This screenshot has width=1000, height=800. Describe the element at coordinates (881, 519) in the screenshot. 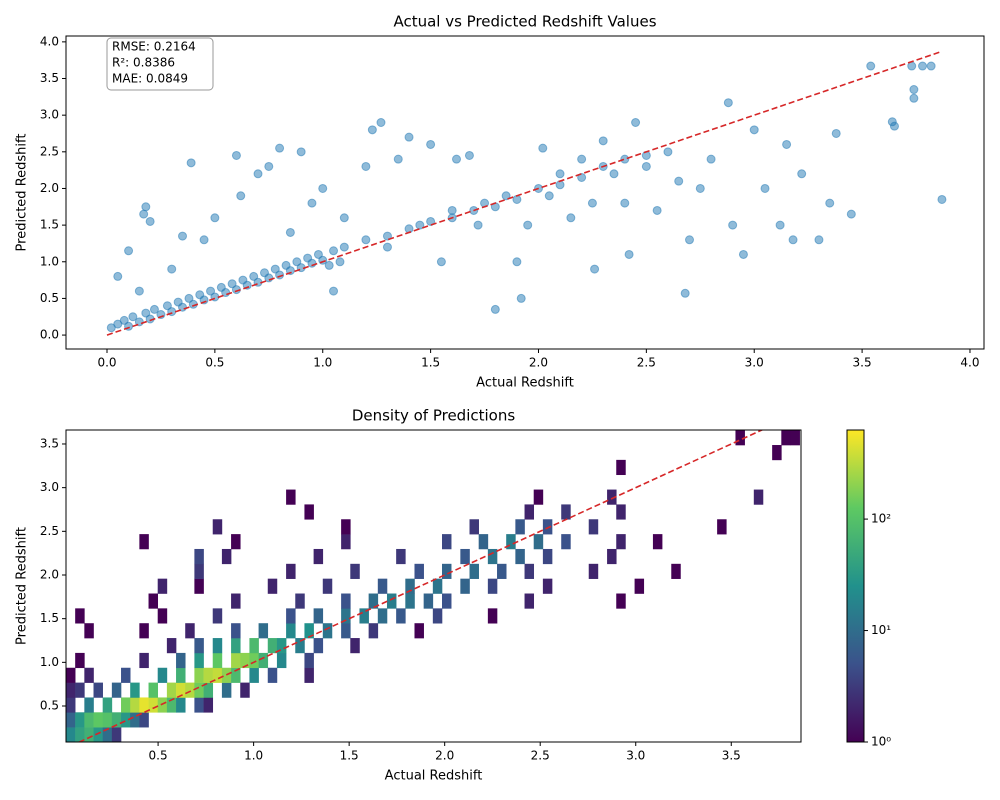

I see `colorbar-tick-label: 10²` at that location.